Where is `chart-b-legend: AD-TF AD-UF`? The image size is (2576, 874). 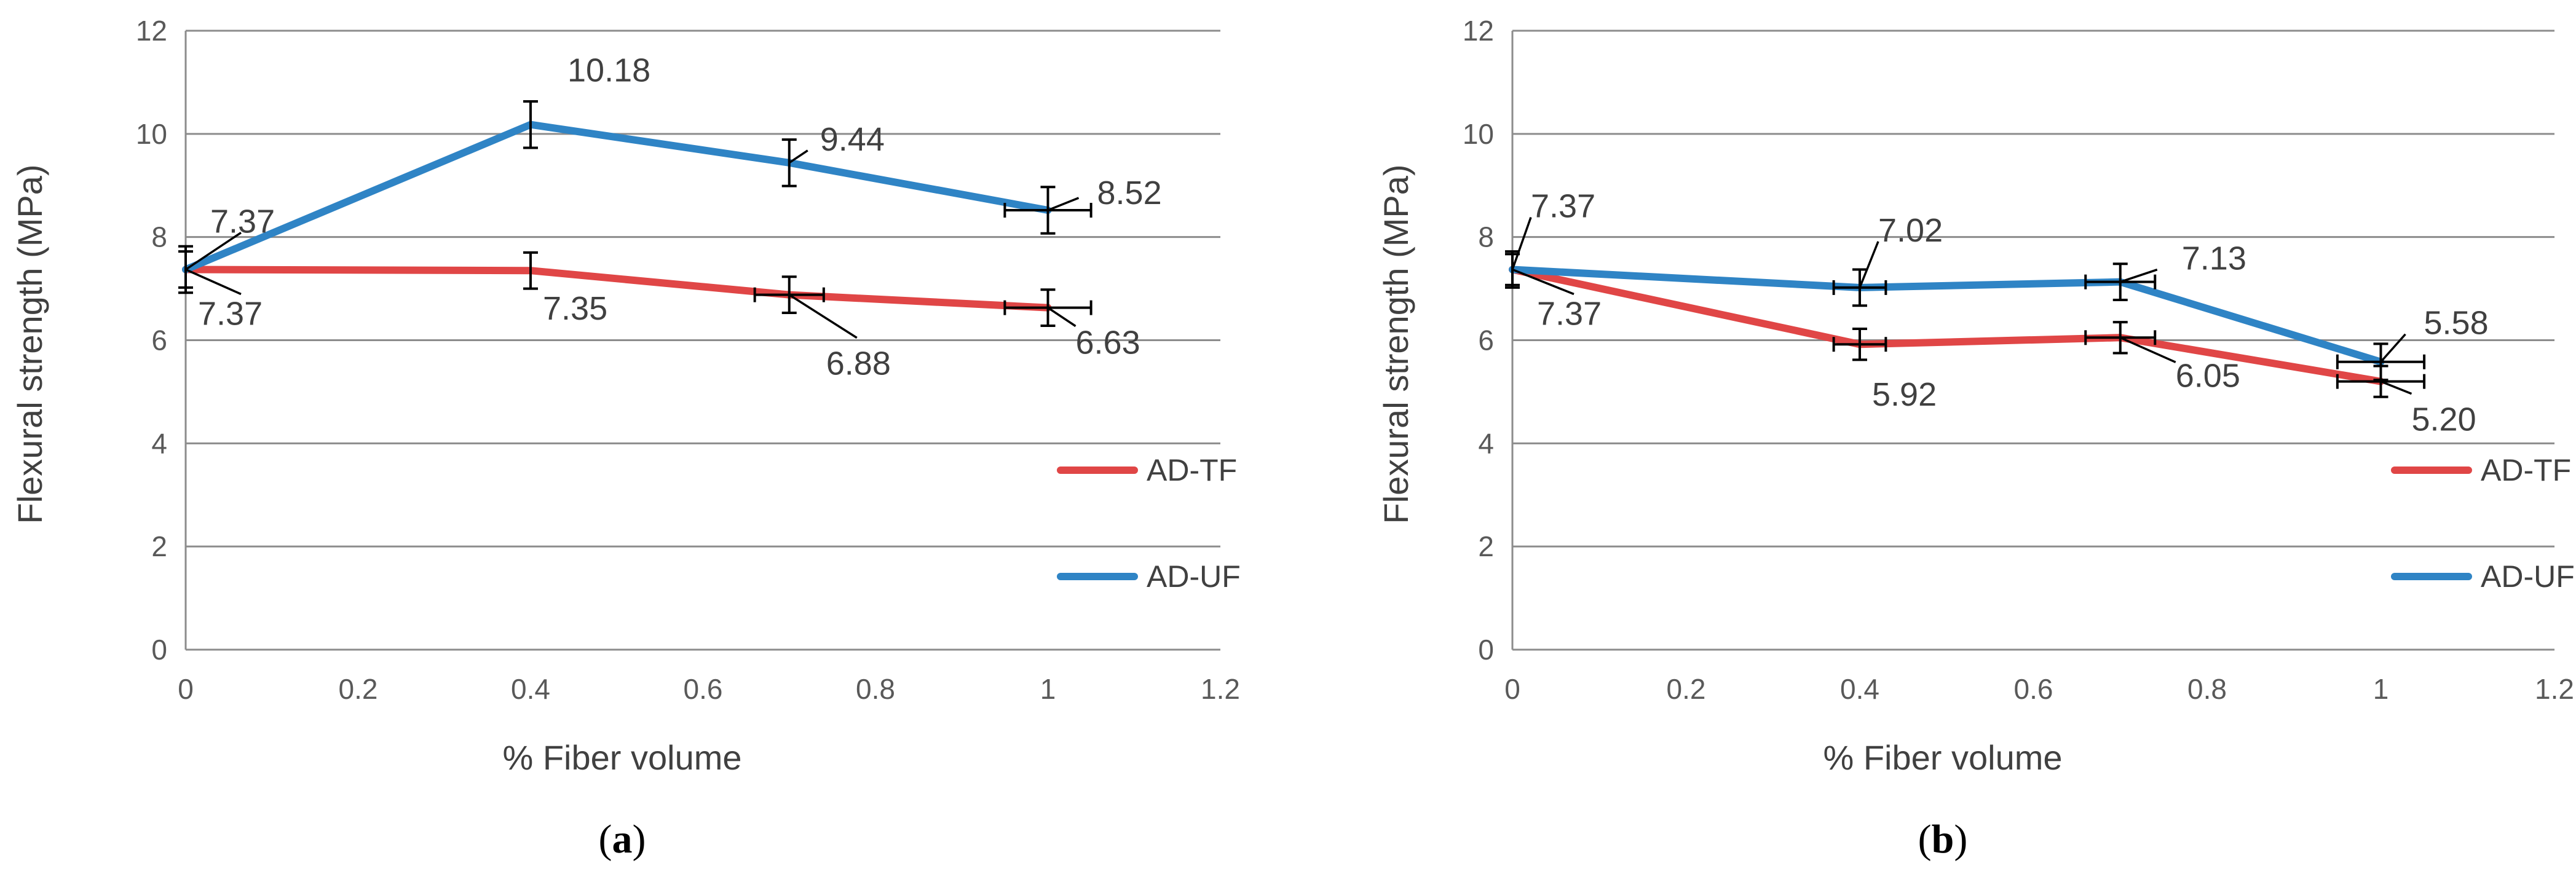
chart-b-legend: AD-TF AD-UF is located at coordinates (2483, 523).